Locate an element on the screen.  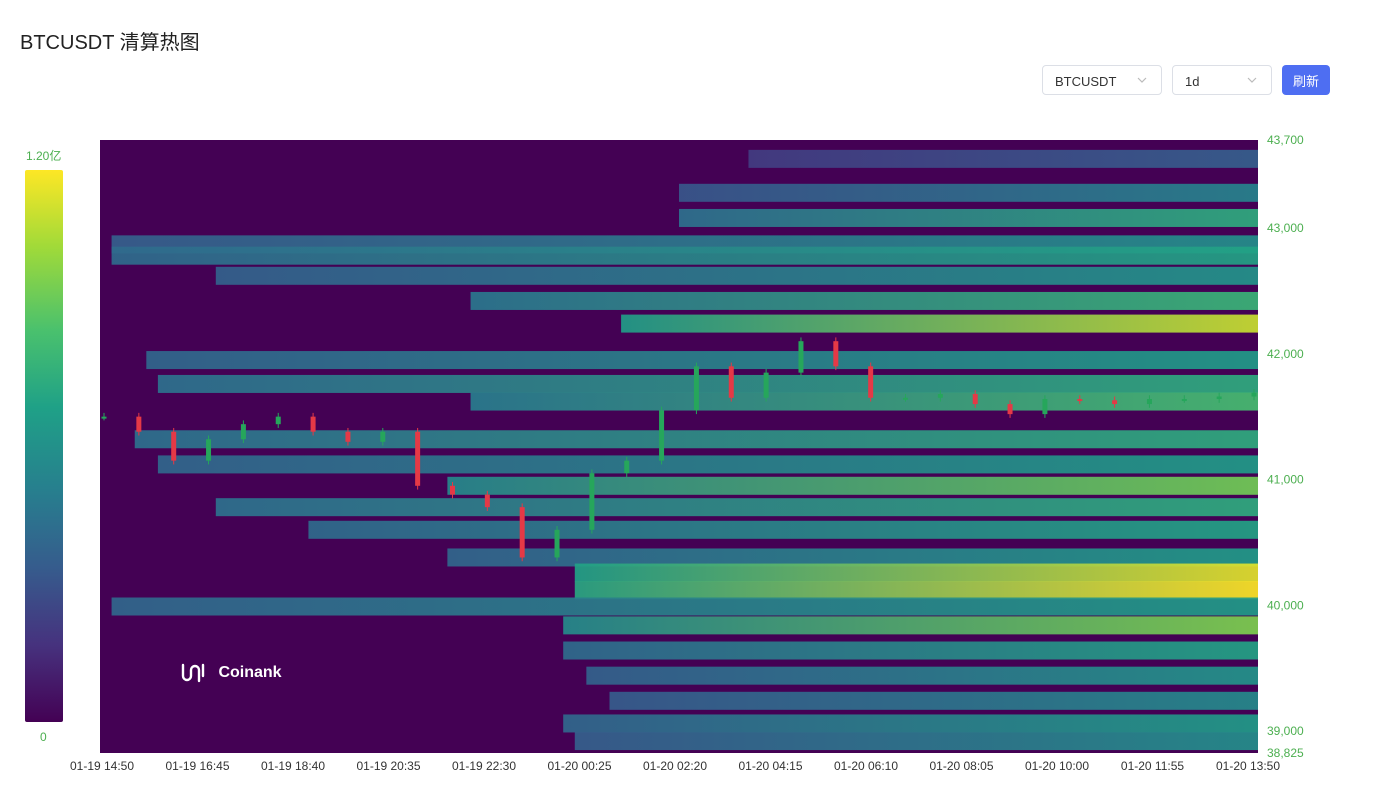
y-axis-tick-label: 42,000 is located at coordinates (1285, 354).